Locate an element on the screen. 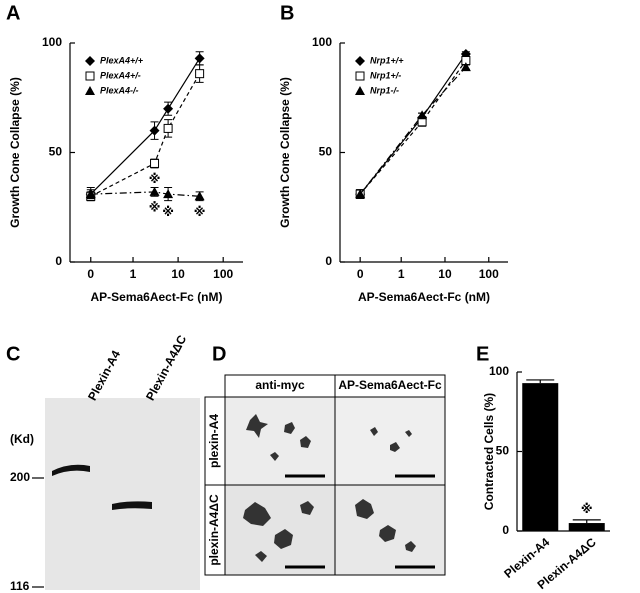  row-label: plexin-A4ΔC is located at coordinates (214, 530).